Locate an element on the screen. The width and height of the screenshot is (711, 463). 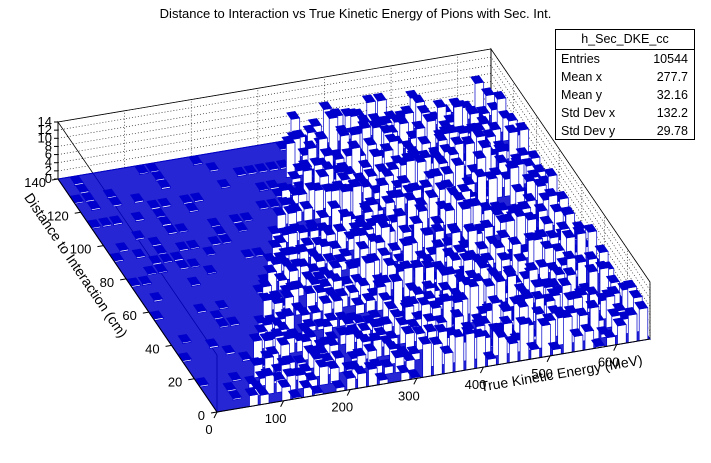
x-tick-label: 300 is located at coordinates (409, 395).